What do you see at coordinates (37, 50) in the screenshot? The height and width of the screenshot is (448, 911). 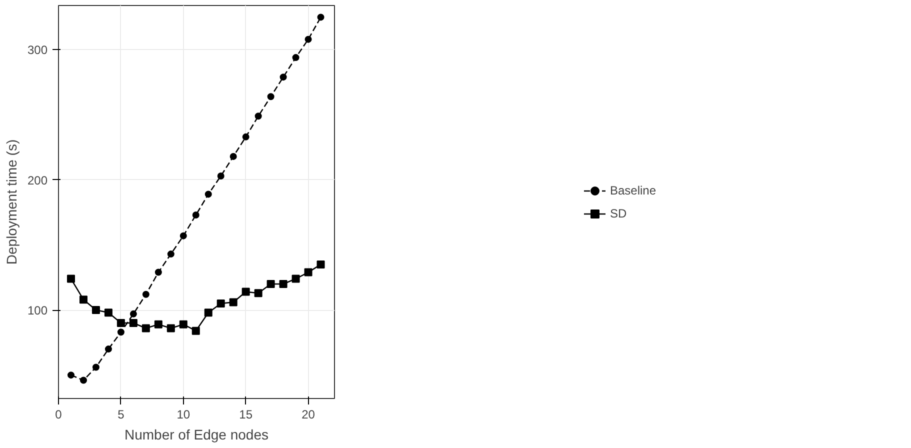 I see `y-tick-label: 300` at bounding box center [37, 50].